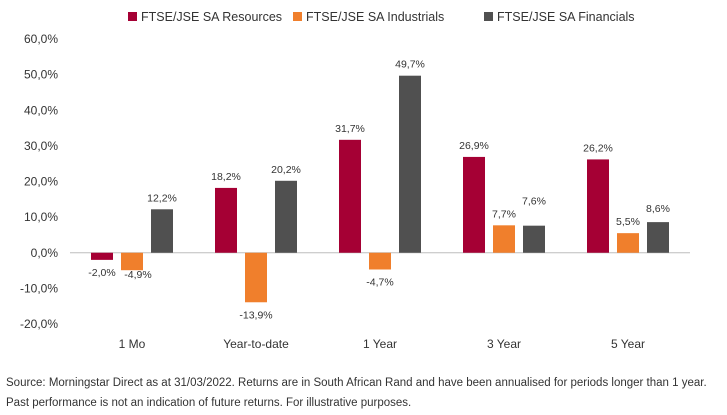  What do you see at coordinates (380, 344) in the screenshot?
I see `x-tick-label: 1 Year` at bounding box center [380, 344].